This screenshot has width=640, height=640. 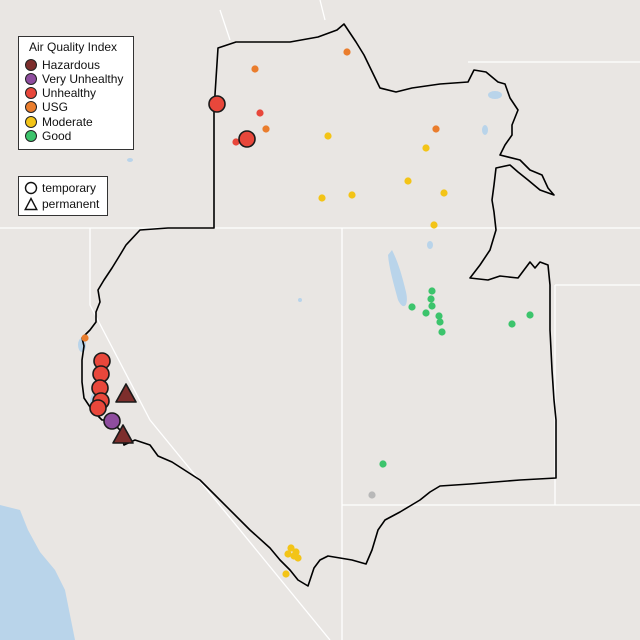 I want to click on circle-marker-icon, so click(x=31, y=188).